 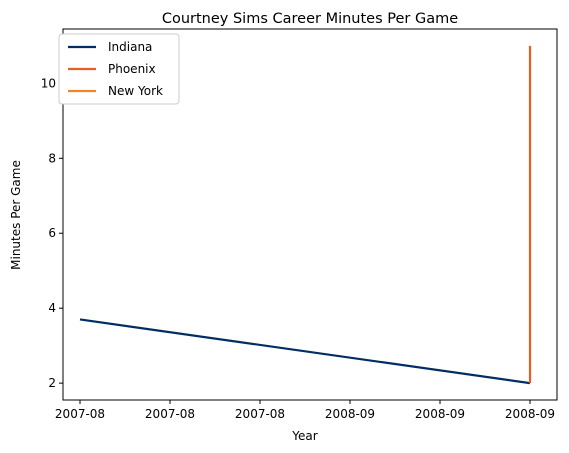 I want to click on y-tick-label: 8, so click(x=52, y=158).